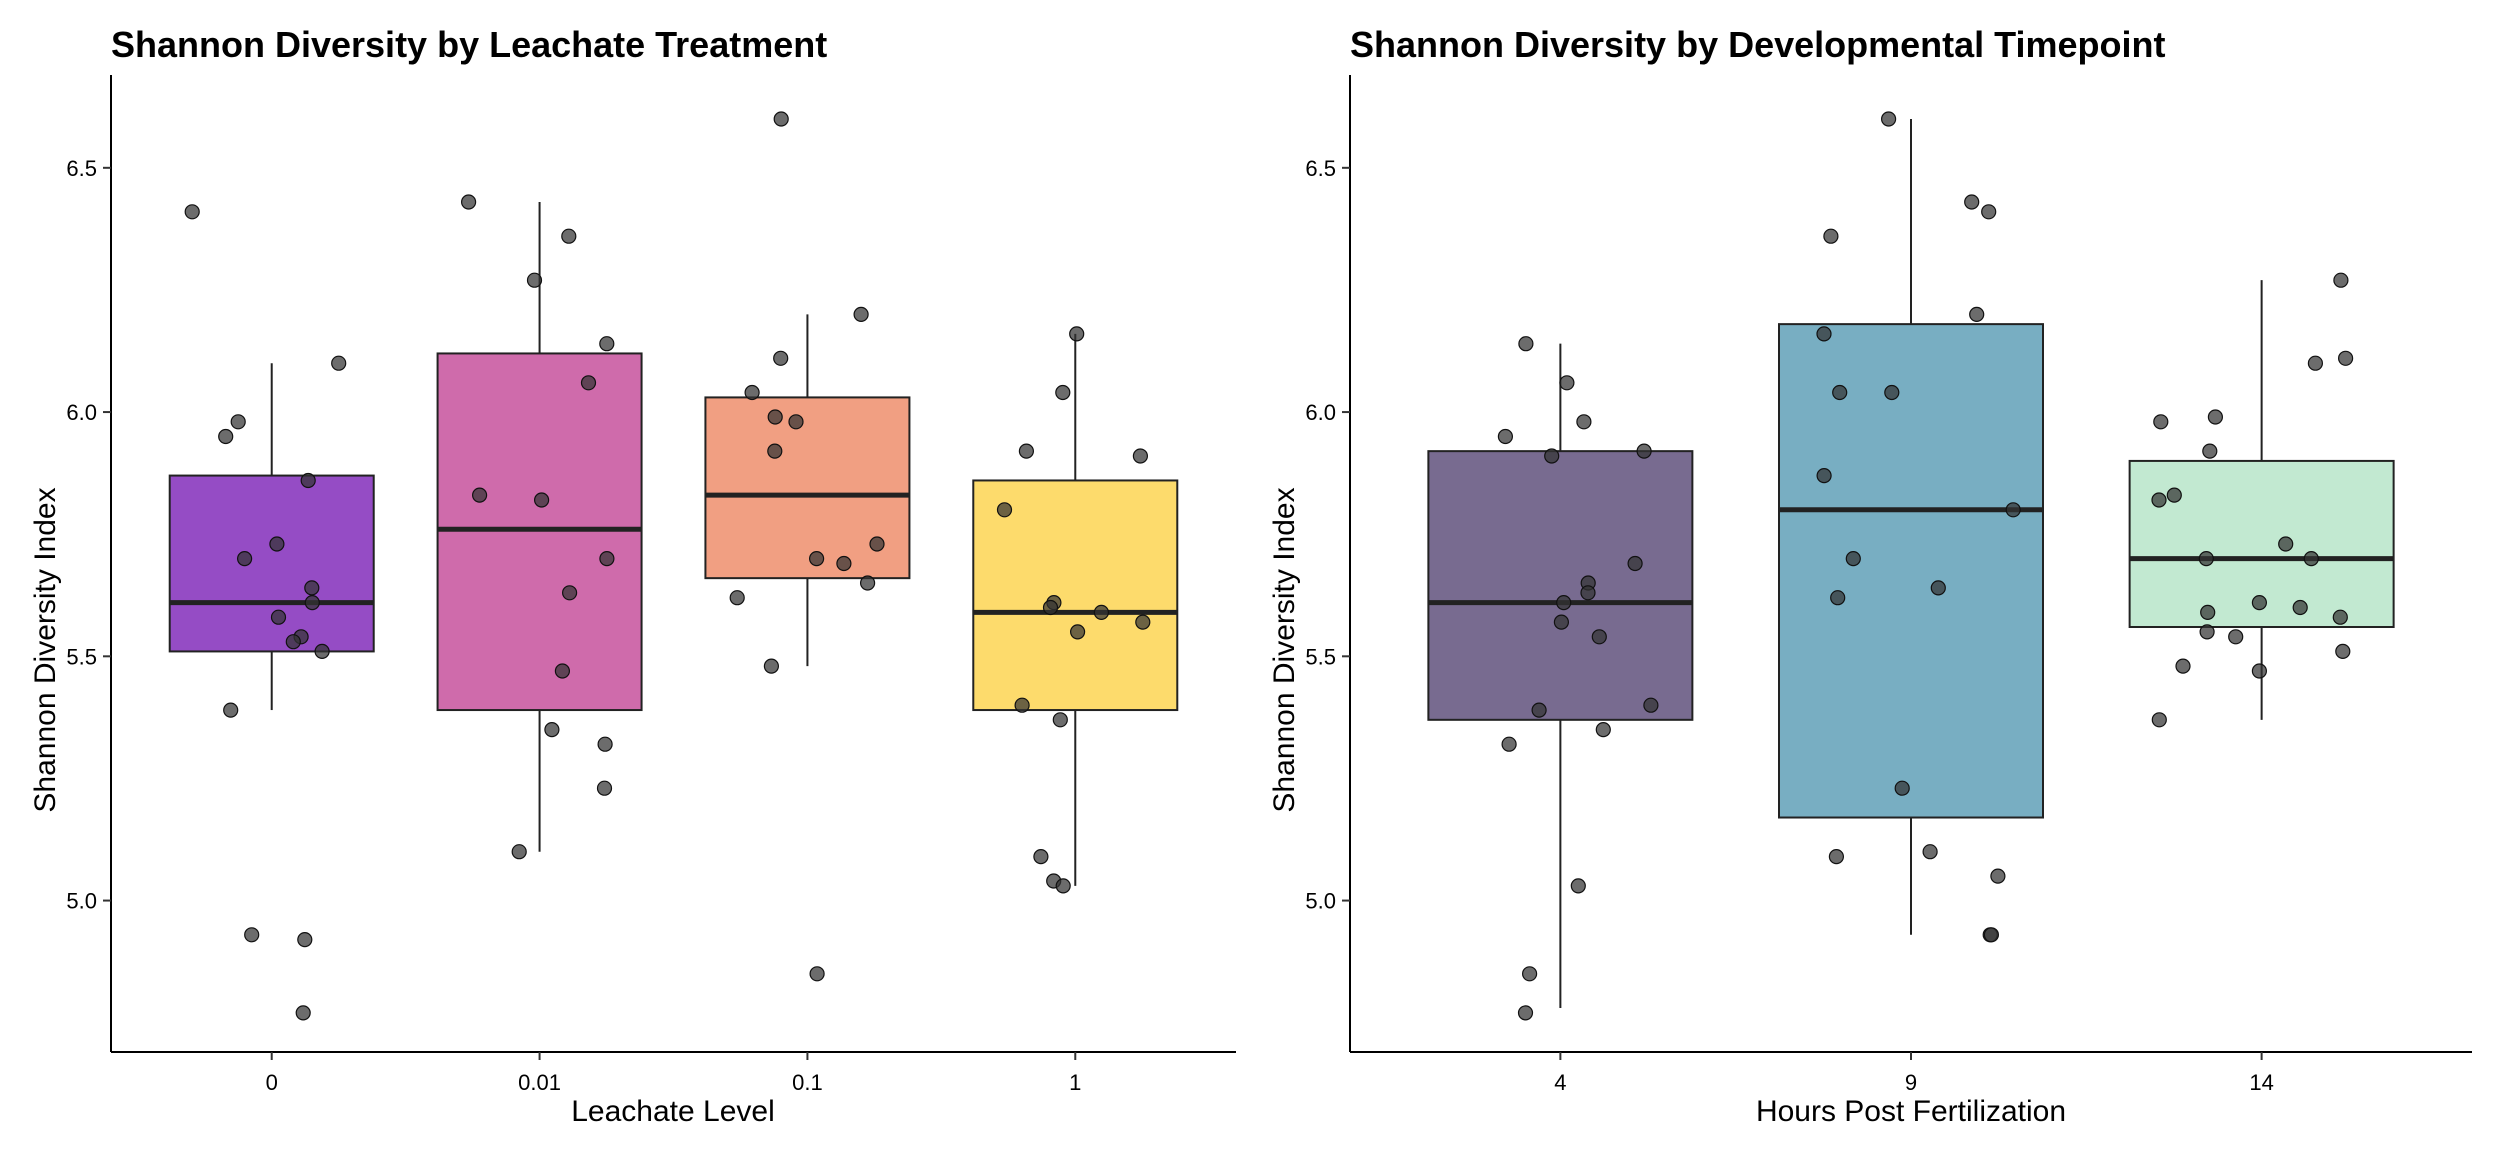 This screenshot has height=1157, width=2496. I want to click on chart-title: Shannon Diversity by Leachate Treatment, so click(469, 44).